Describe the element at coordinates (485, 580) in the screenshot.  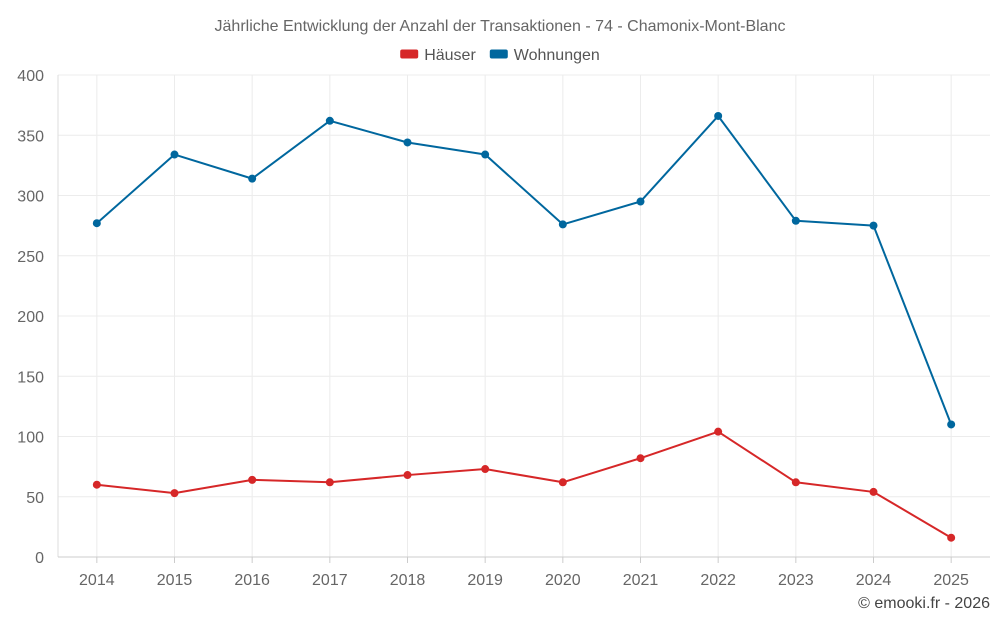
I see `x-tick-label: 2019` at that location.